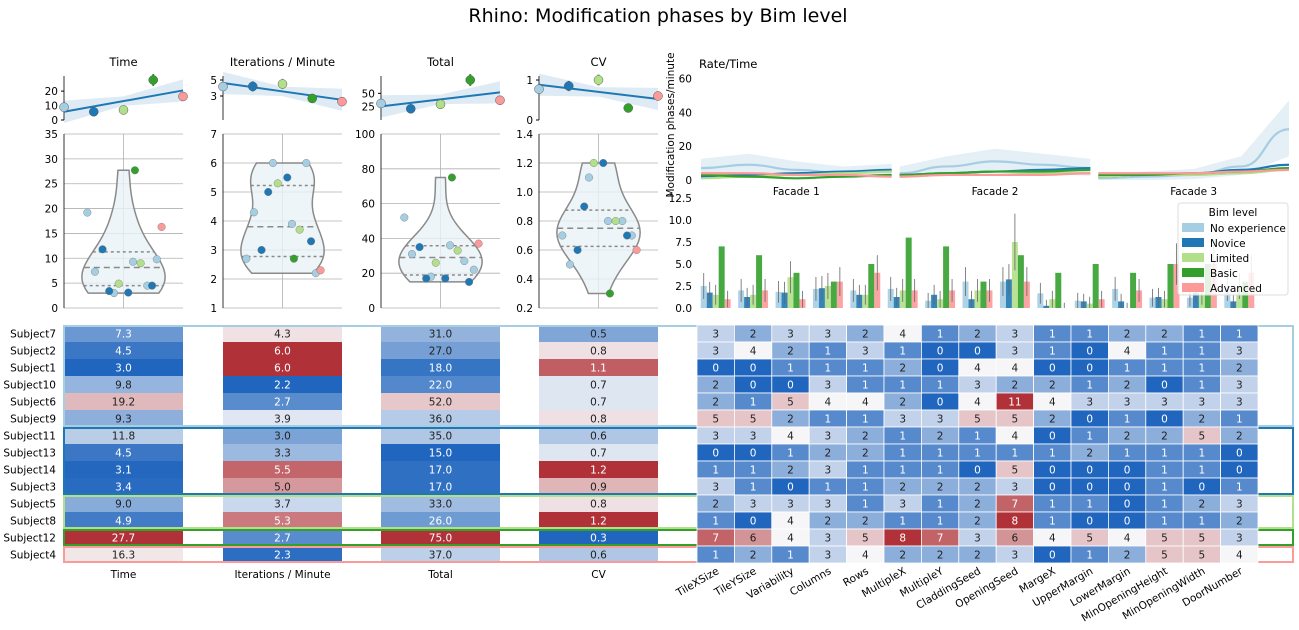 This screenshot has height=630, width=1299. Describe the element at coordinates (368, 94) in the screenshot. I see `tick-label: 50` at that location.